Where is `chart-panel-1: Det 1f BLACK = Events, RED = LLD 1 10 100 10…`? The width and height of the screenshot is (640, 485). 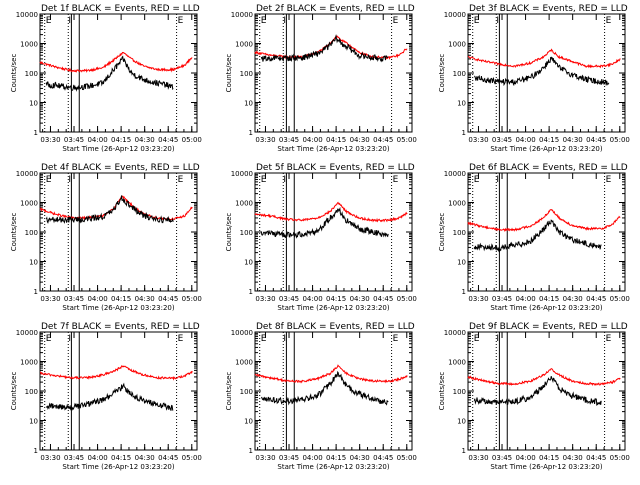
chart-panel-1: Det 1f BLACK = Events, RED = LLD 1 10 100 10… is located at coordinates (106, 78).